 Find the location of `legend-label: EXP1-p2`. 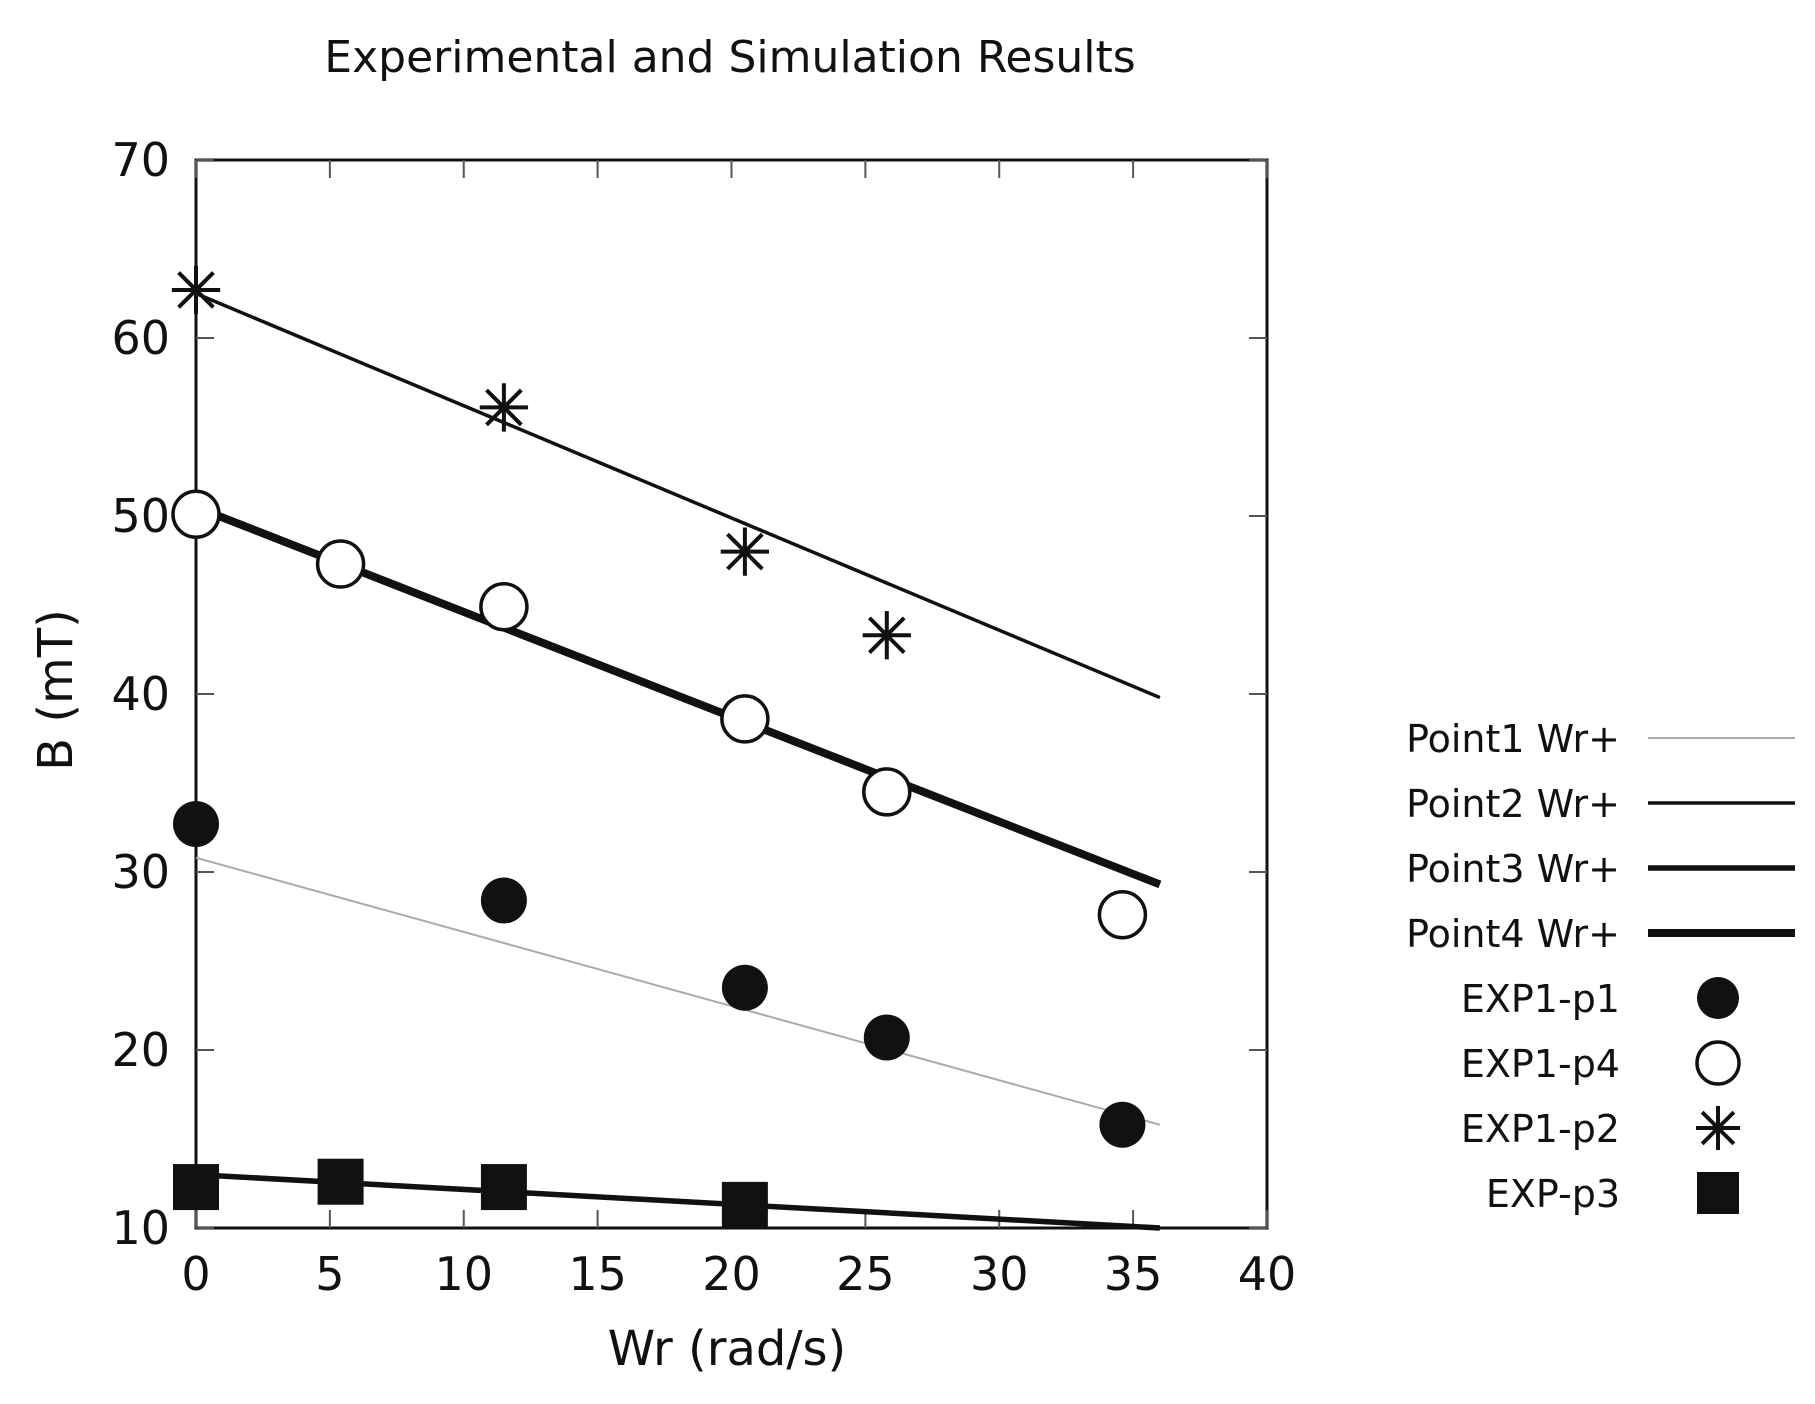

legend-label: EXP1-p2 is located at coordinates (1540, 1129).